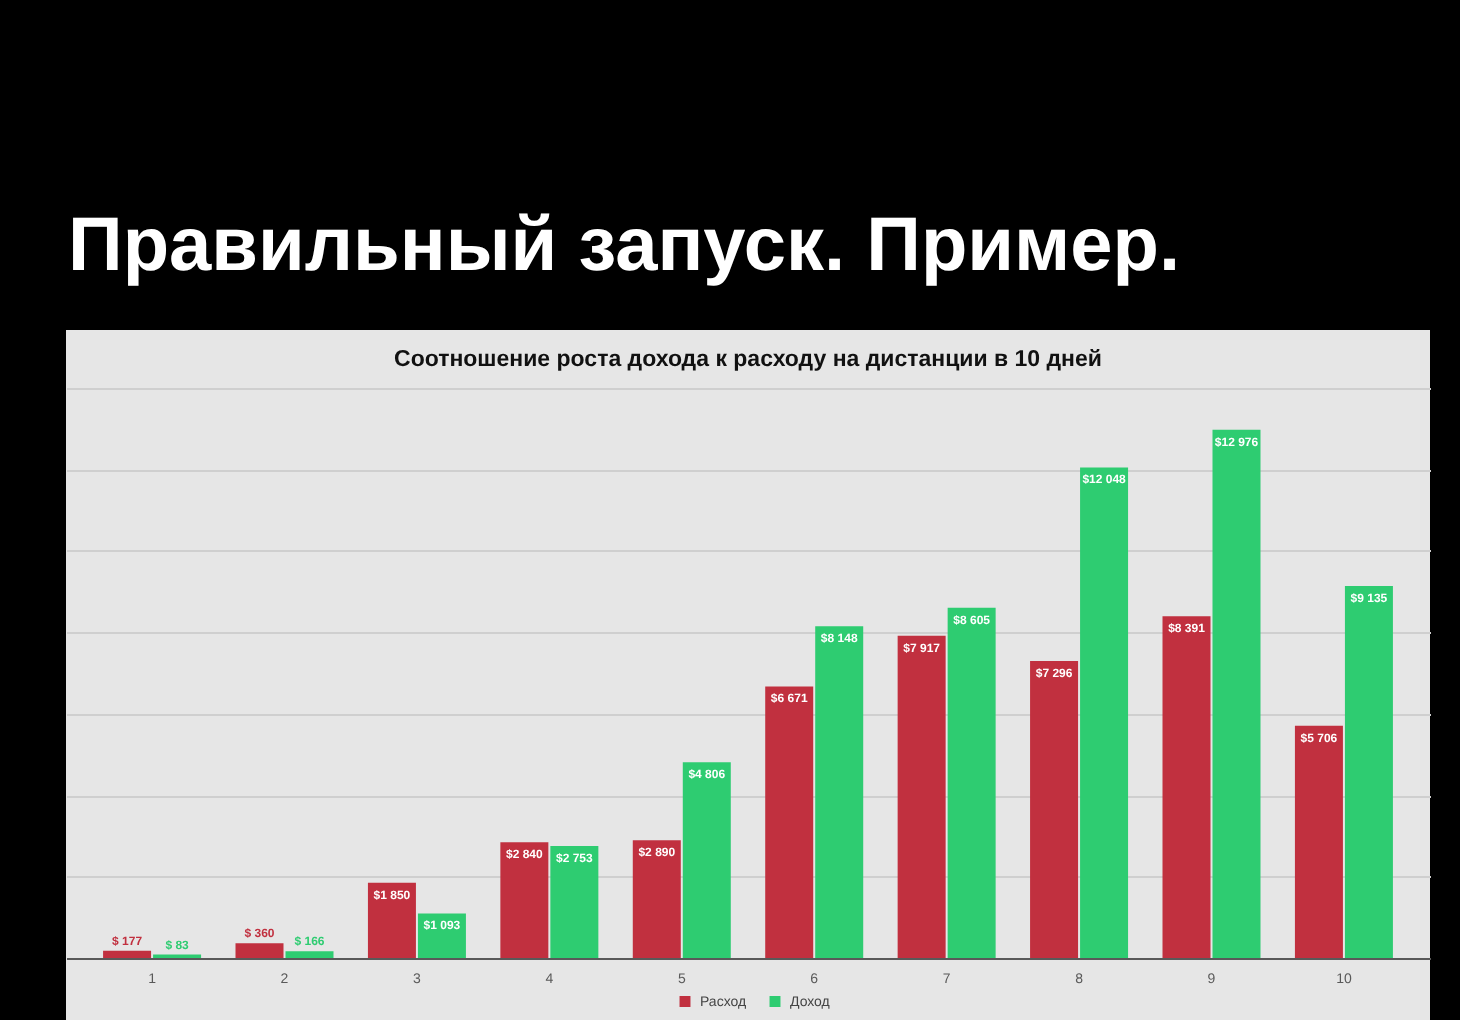  I want to click on chart-title: Правильный запуск. Пример., so click(624, 246).